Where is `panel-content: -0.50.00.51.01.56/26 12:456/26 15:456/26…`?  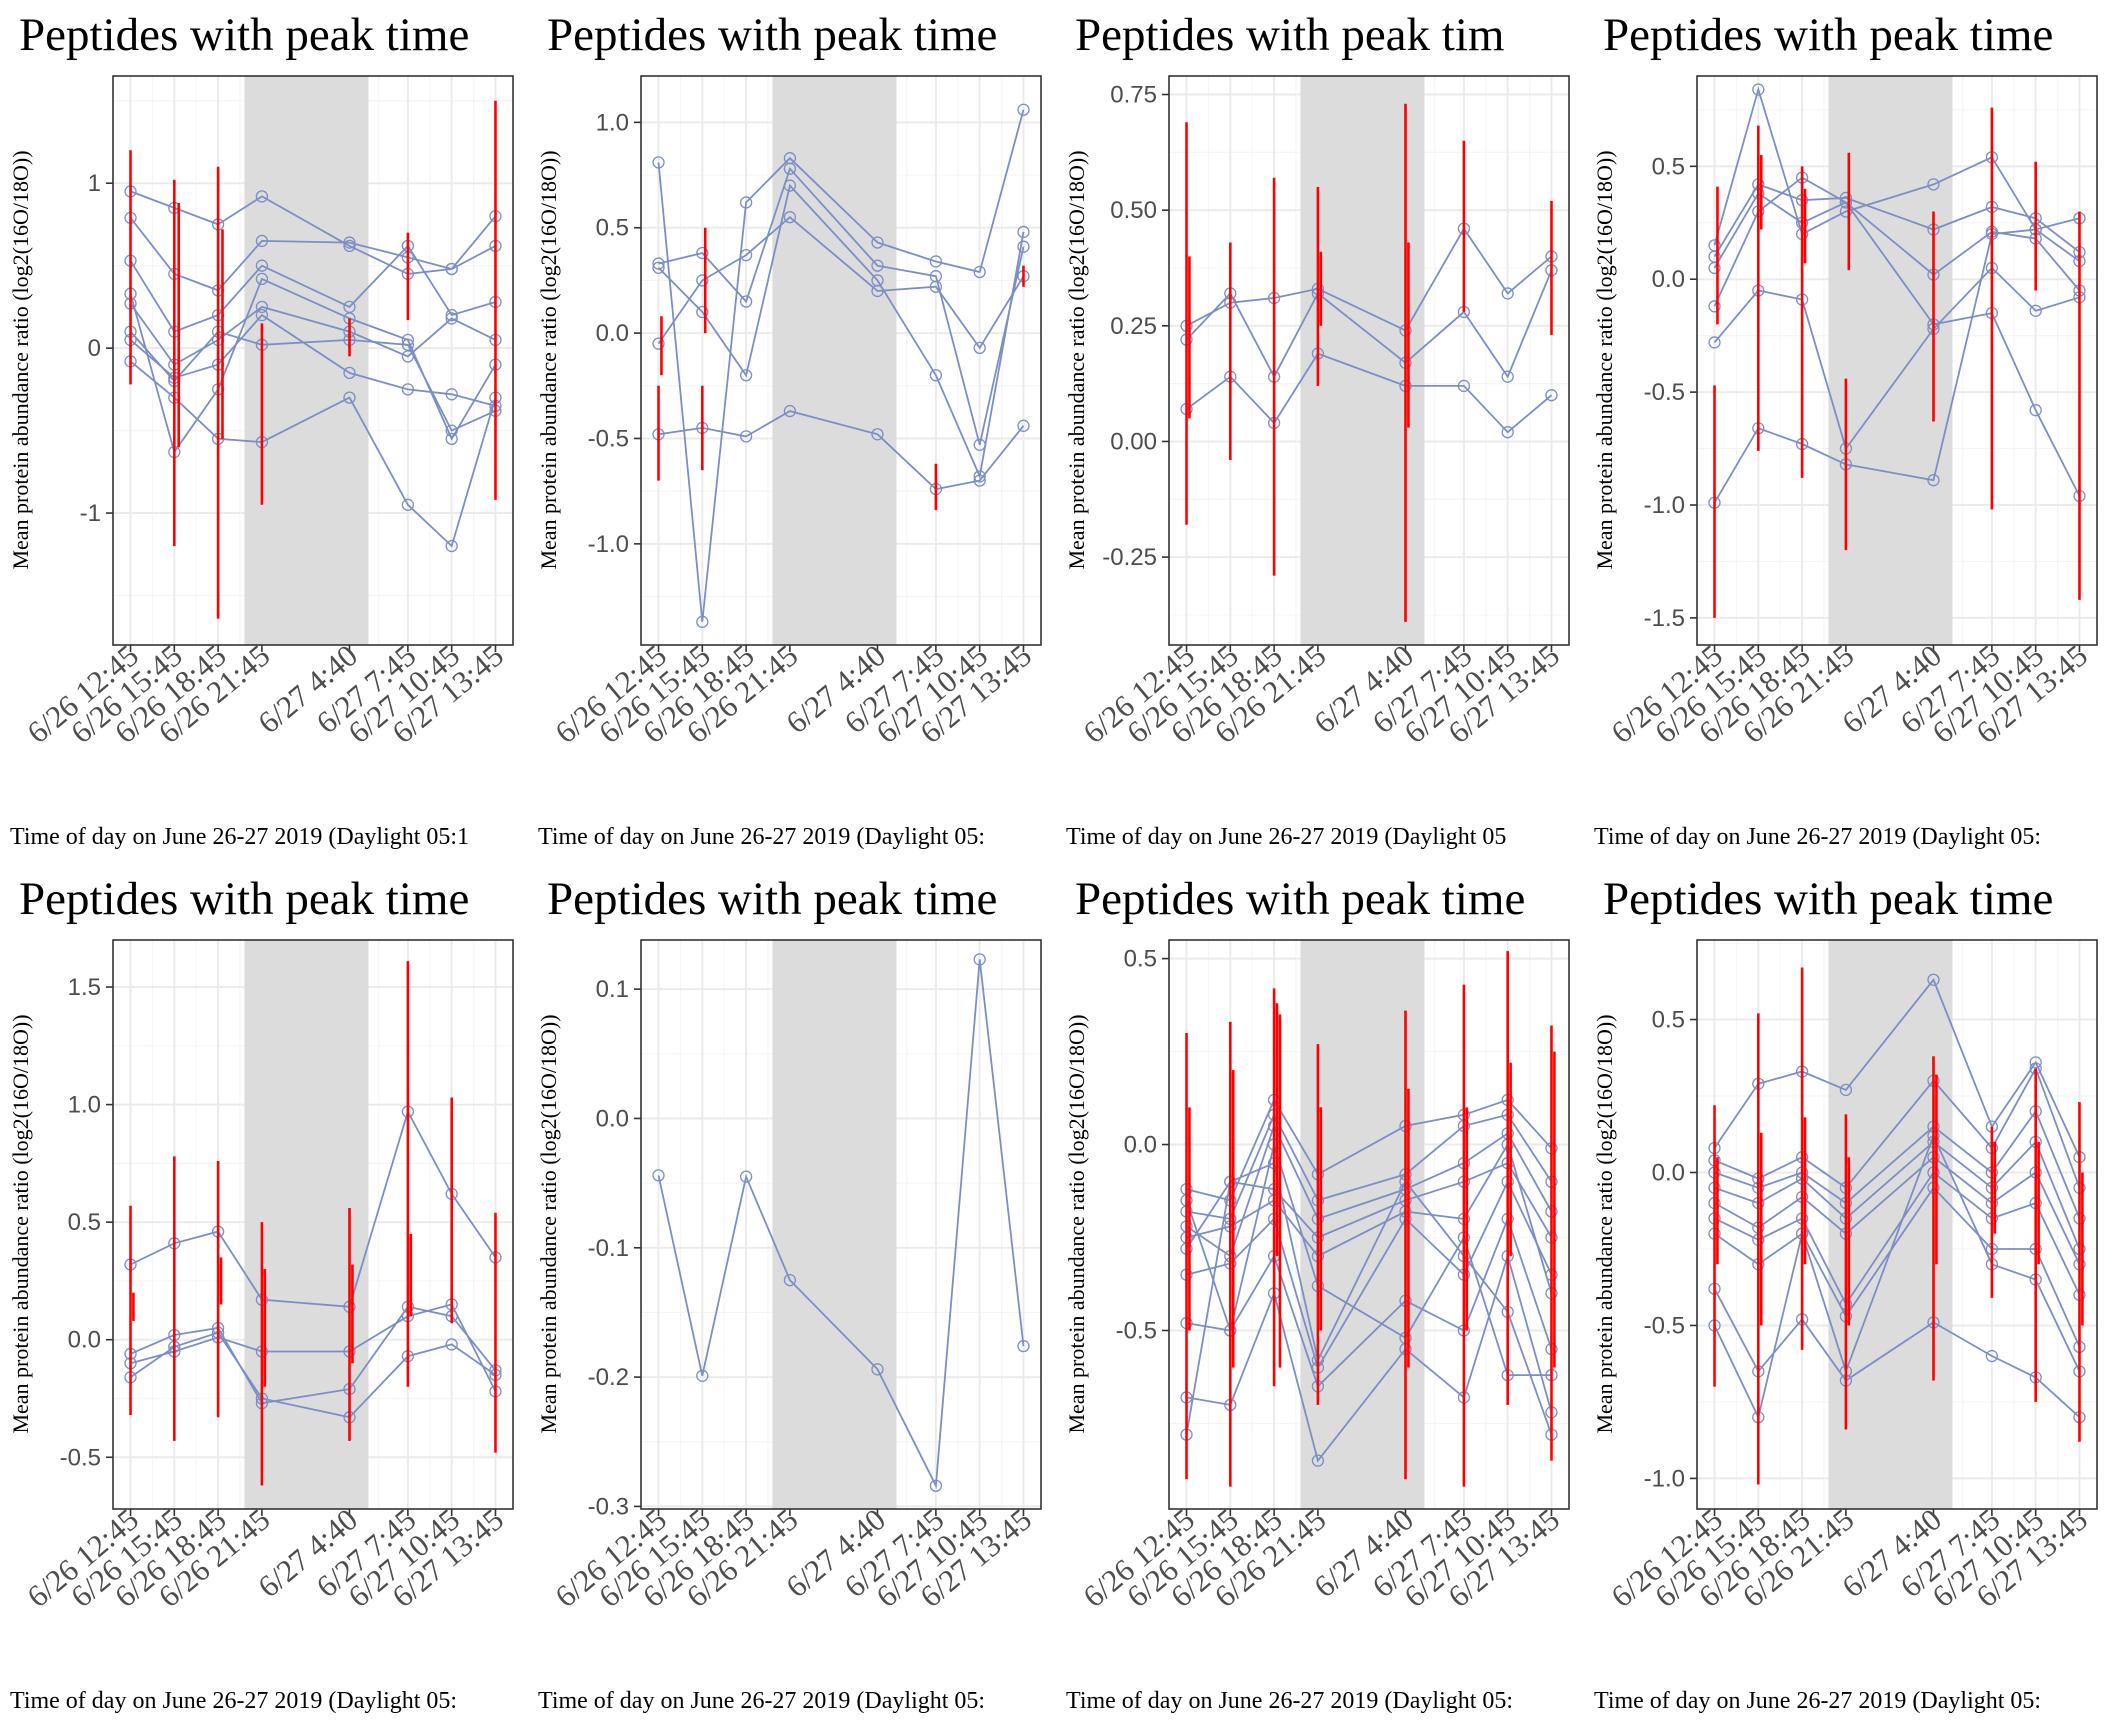
panel-content: -0.50.00.51.01.56/26 12:456/26 15:456/26… is located at coordinates (261, 1293).